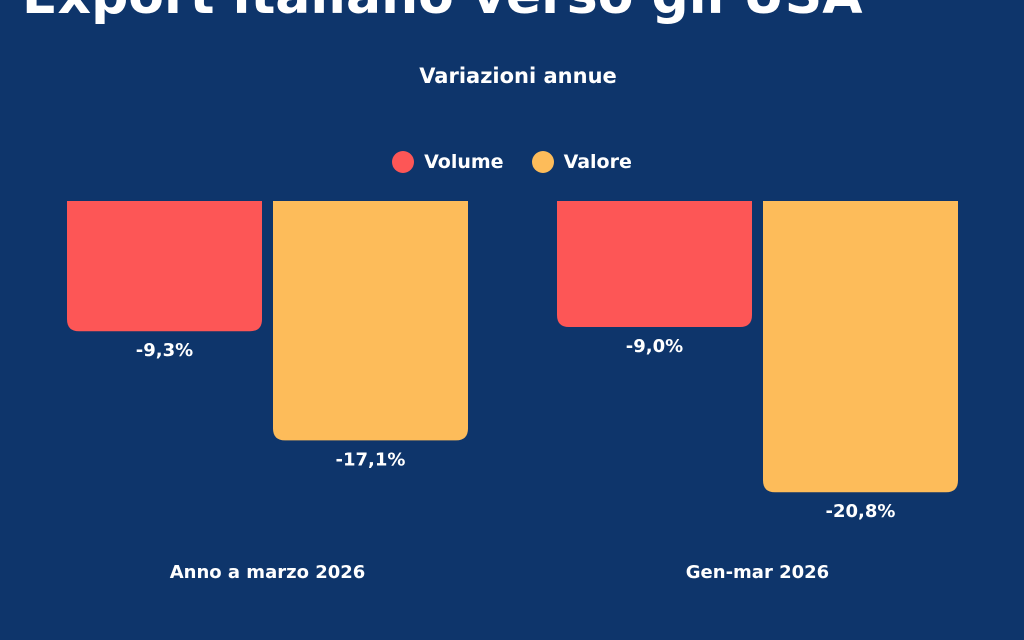 This screenshot has height=640, width=1024. Describe the element at coordinates (268, 572) in the screenshot. I see `category-label-0: Anno a marzo 2026` at that location.